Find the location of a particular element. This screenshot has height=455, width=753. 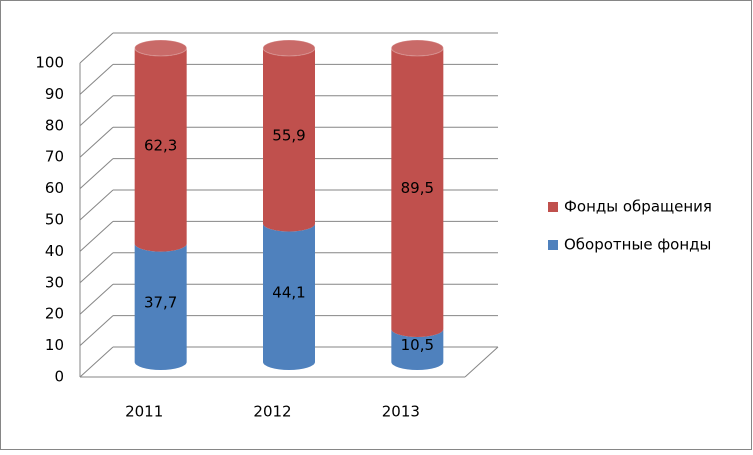

legend: Оборотные фонды Фонды обращения is located at coordinates (630, 226).